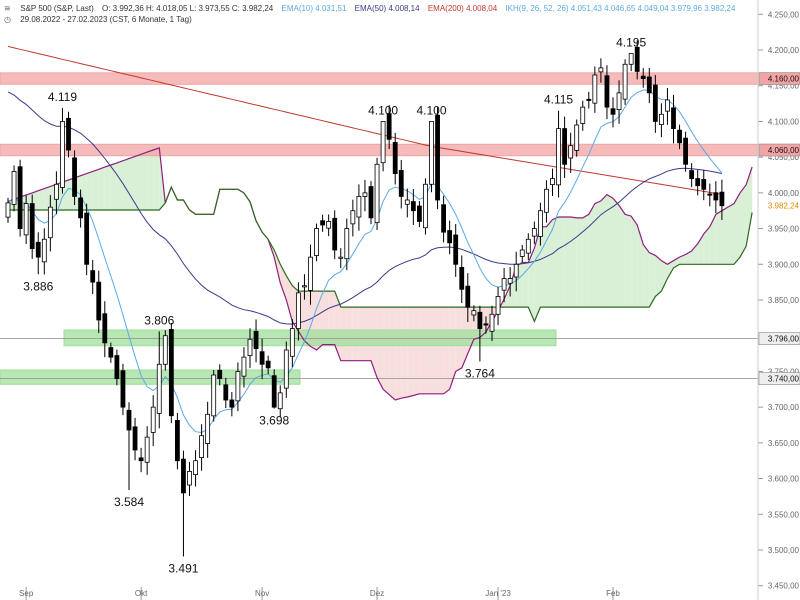  Describe the element at coordinates (183, 568) in the screenshot. I see `price-annotation: 3.491` at that location.